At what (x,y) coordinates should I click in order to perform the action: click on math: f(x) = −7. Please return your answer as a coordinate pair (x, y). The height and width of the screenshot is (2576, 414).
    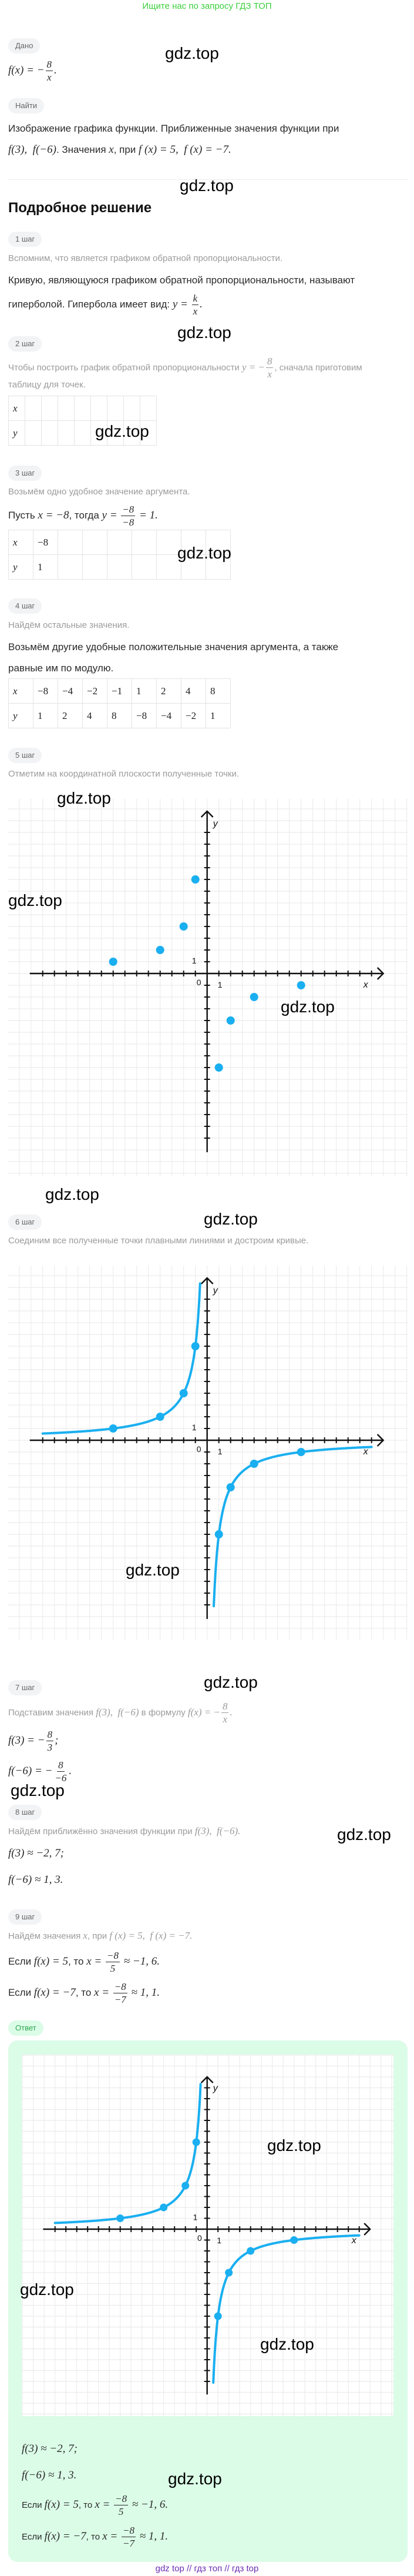
    Looking at the image, I should click on (65, 2536).